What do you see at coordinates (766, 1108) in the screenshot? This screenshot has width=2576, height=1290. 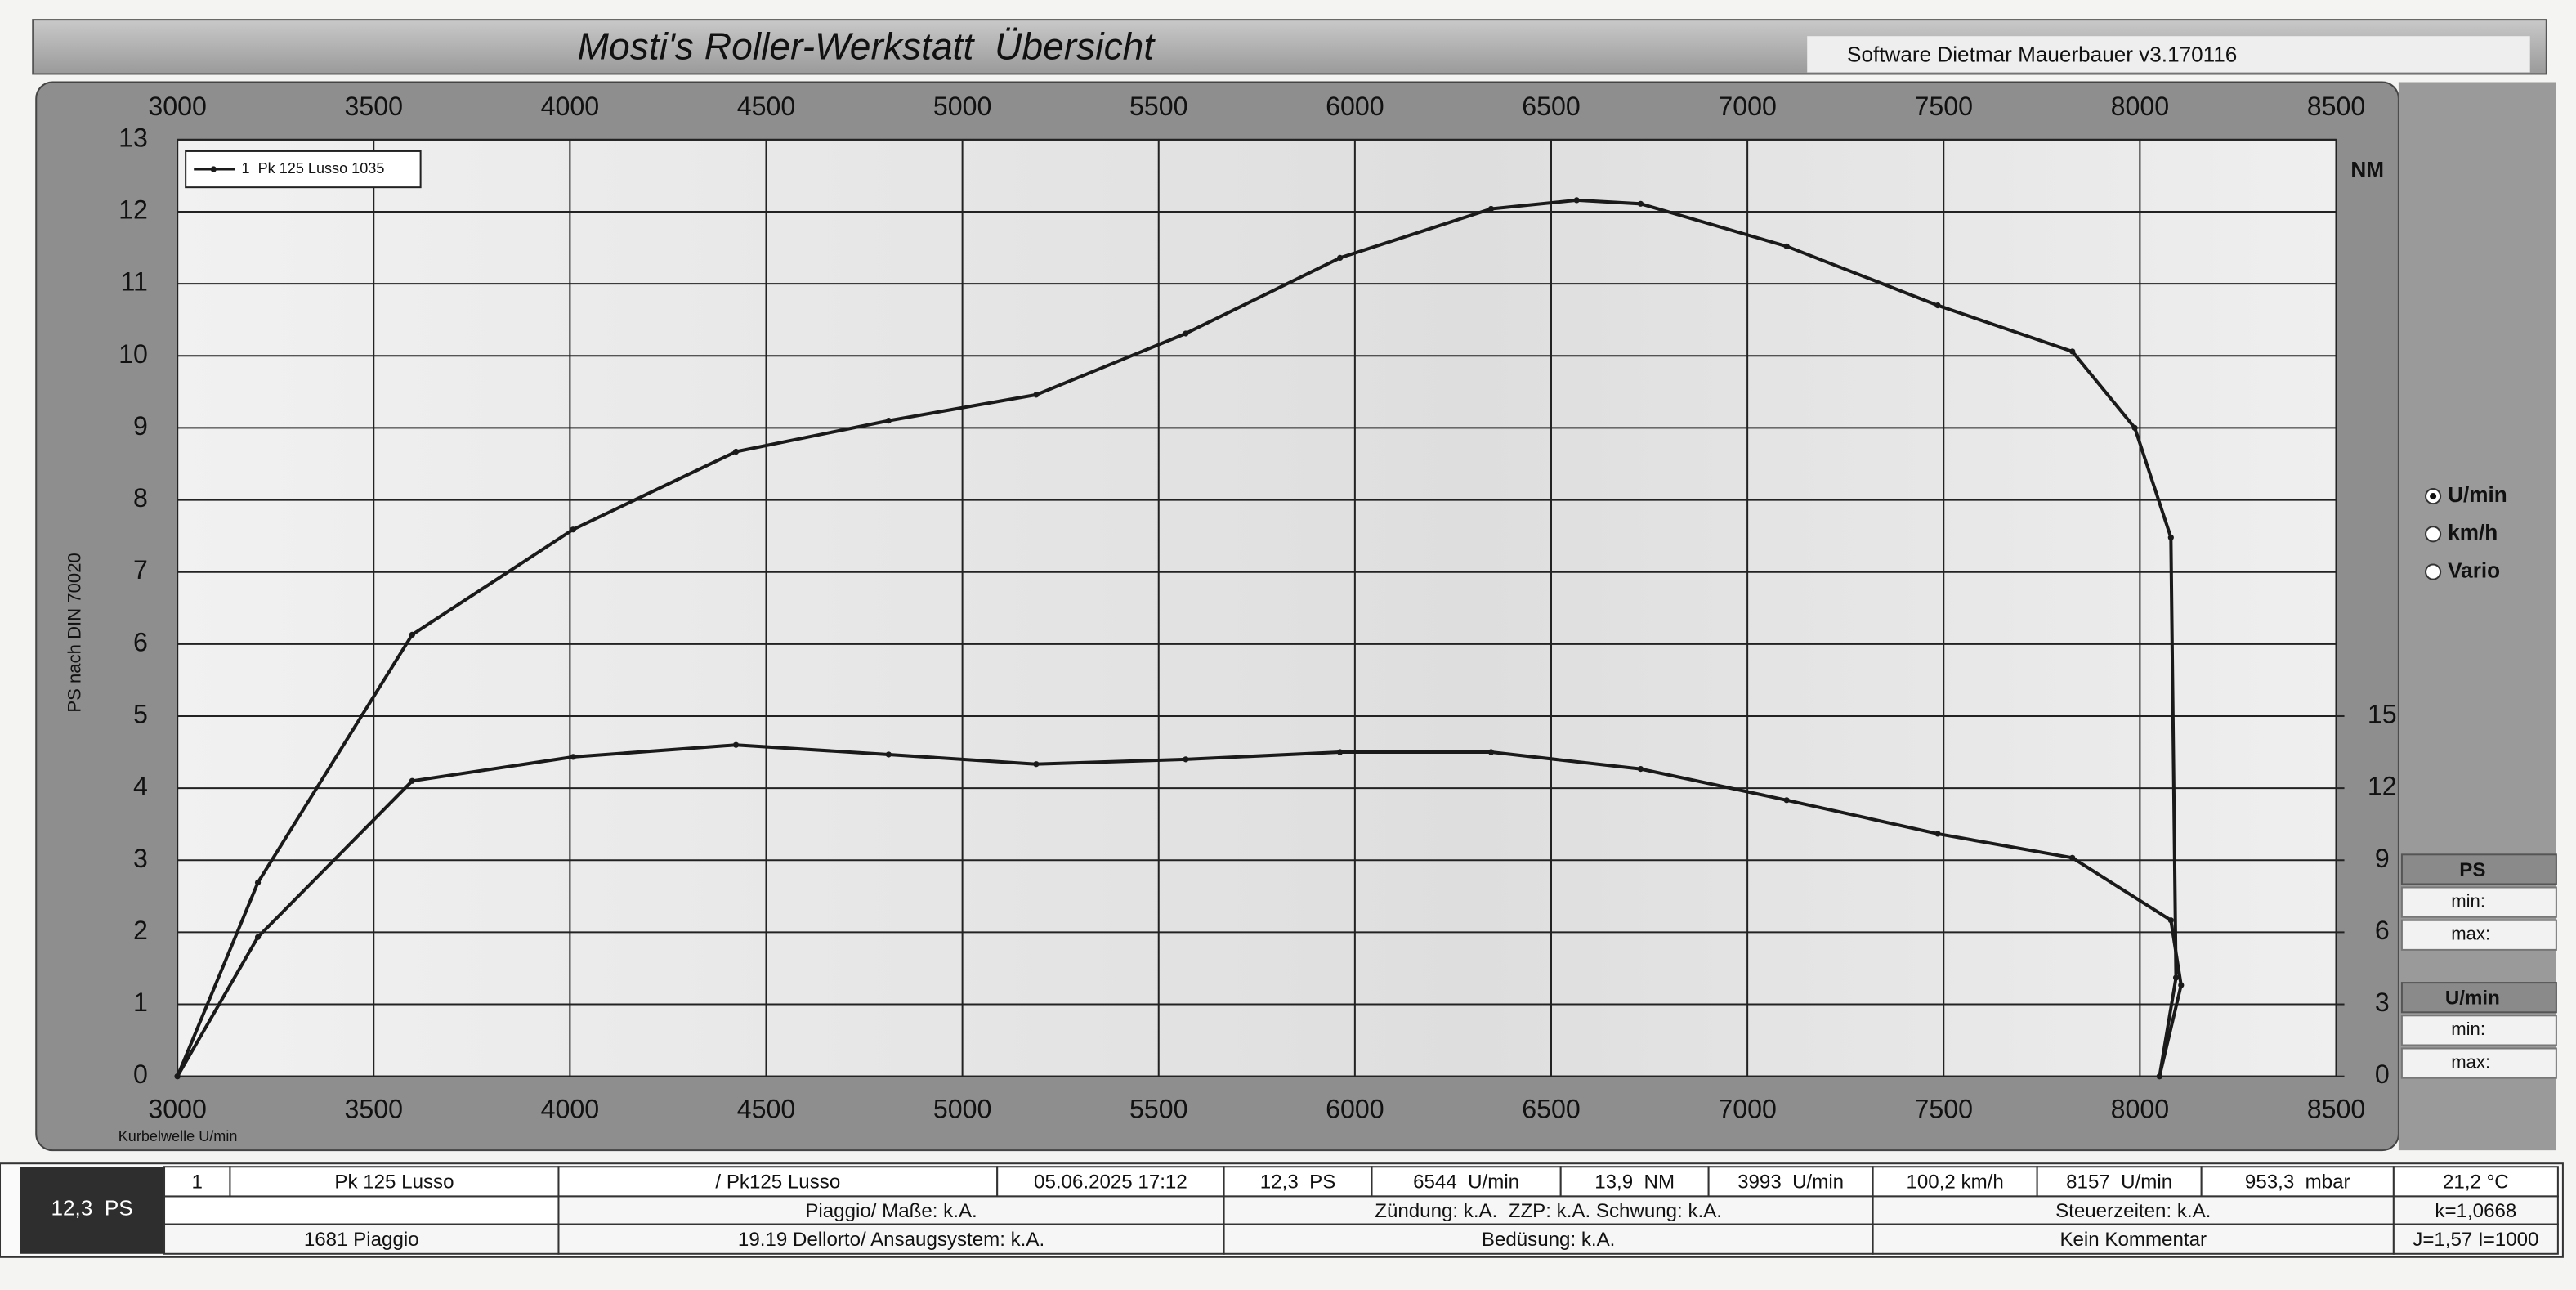 I see `x-tick-label: 4500` at bounding box center [766, 1108].